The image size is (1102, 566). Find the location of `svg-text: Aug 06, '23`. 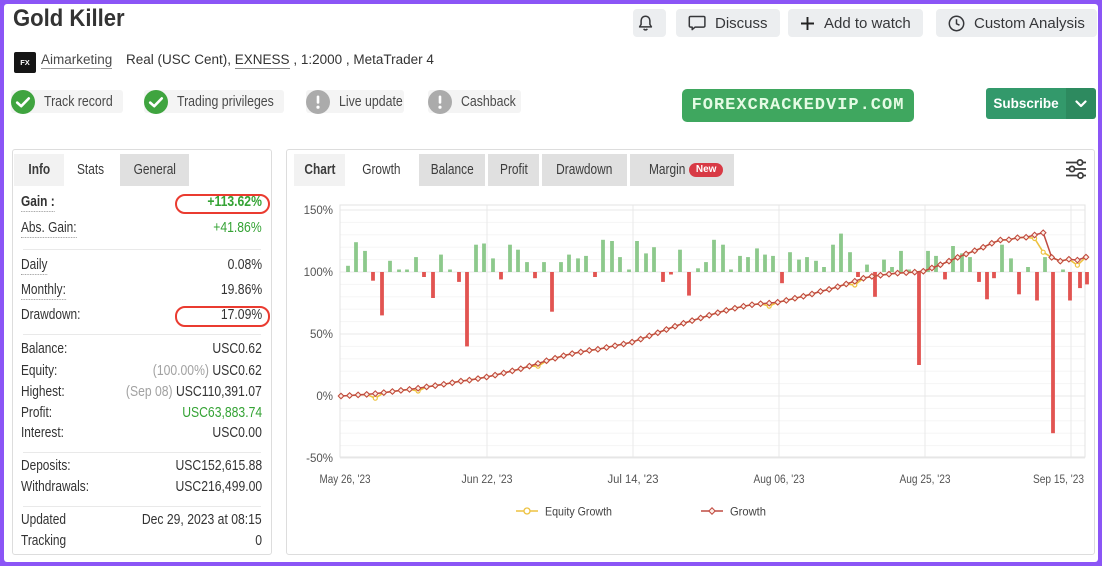

svg-text: Aug 06, '23 is located at coordinates (779, 480).